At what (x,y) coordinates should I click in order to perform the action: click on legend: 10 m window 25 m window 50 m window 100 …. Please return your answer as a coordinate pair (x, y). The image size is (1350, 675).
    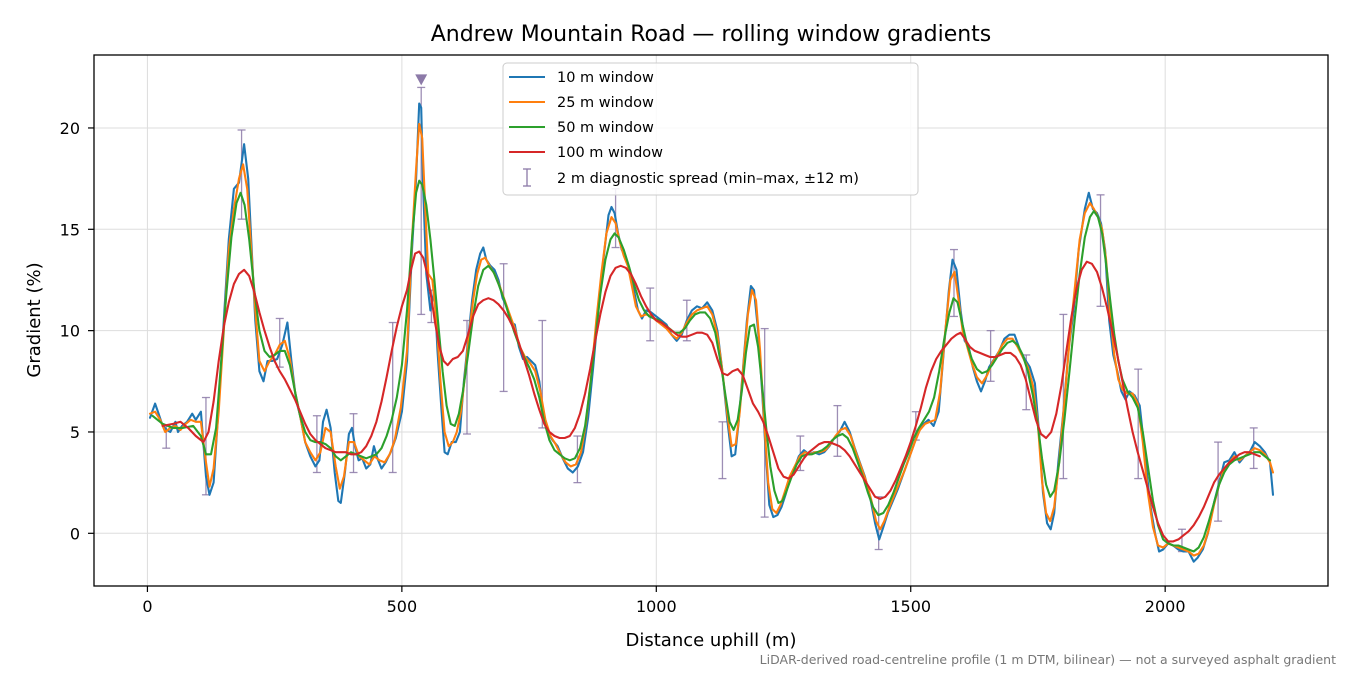
    Looking at the image, I should click on (710, 129).